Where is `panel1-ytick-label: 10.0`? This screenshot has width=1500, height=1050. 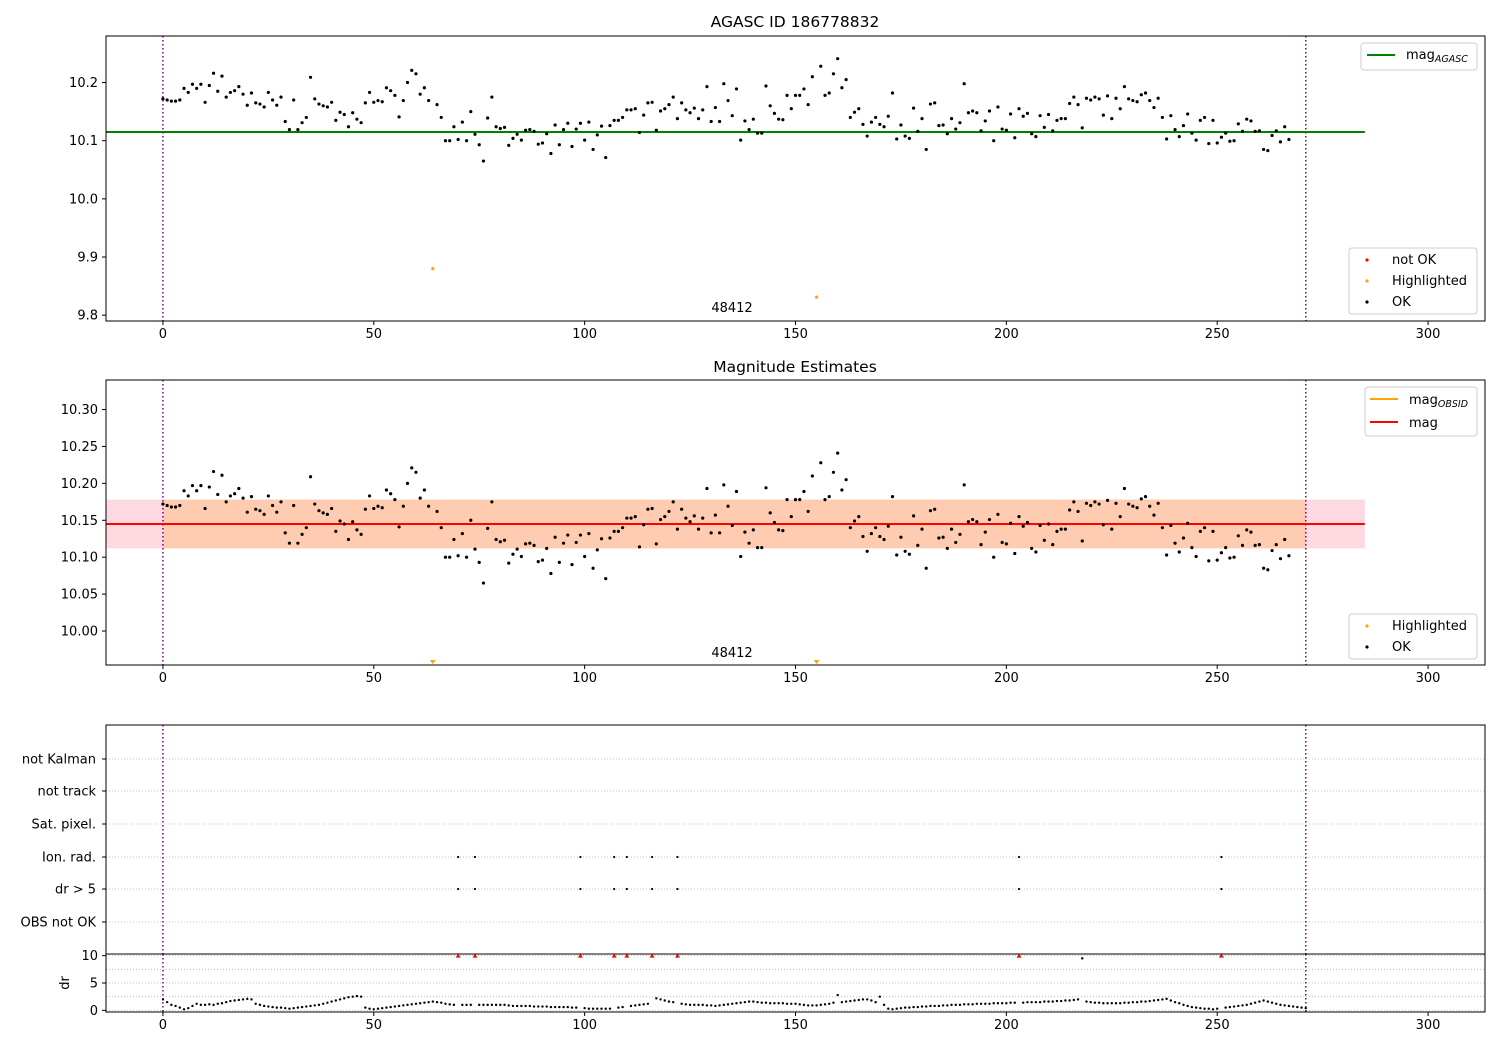
panel1-ytick-label: 10.0 is located at coordinates (83, 199).